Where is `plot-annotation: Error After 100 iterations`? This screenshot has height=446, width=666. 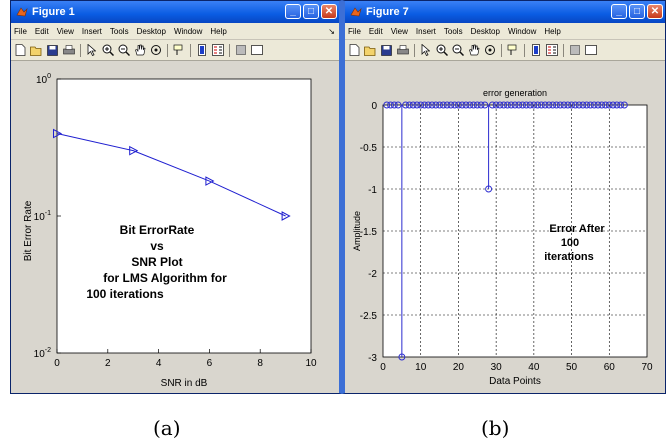 plot-annotation: Error After 100 iterations is located at coordinates (574, 243).